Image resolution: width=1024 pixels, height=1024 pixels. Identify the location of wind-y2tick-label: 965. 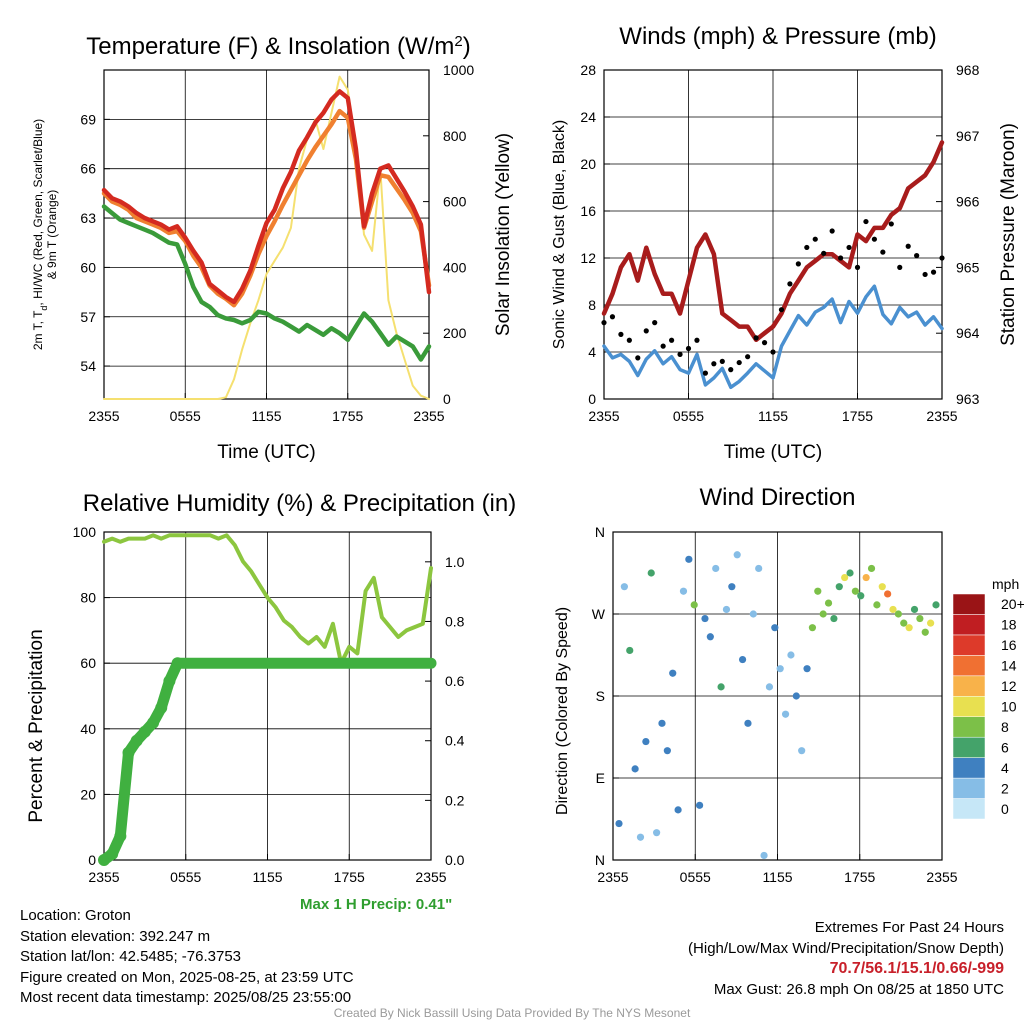
(968, 267).